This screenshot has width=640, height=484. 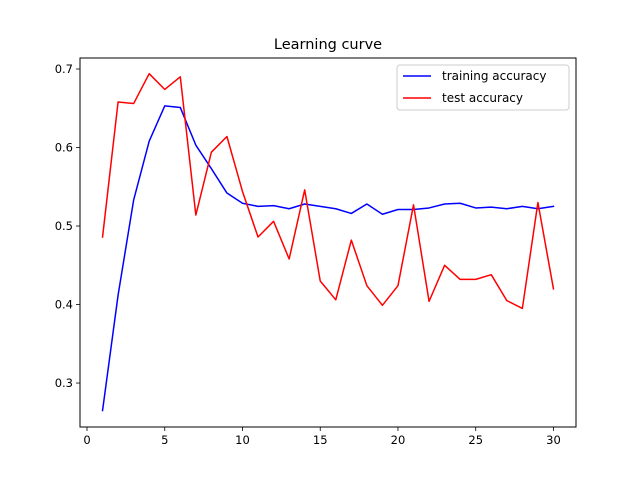 What do you see at coordinates (494, 76) in the screenshot?
I see `legend-label: training accuracy` at bounding box center [494, 76].